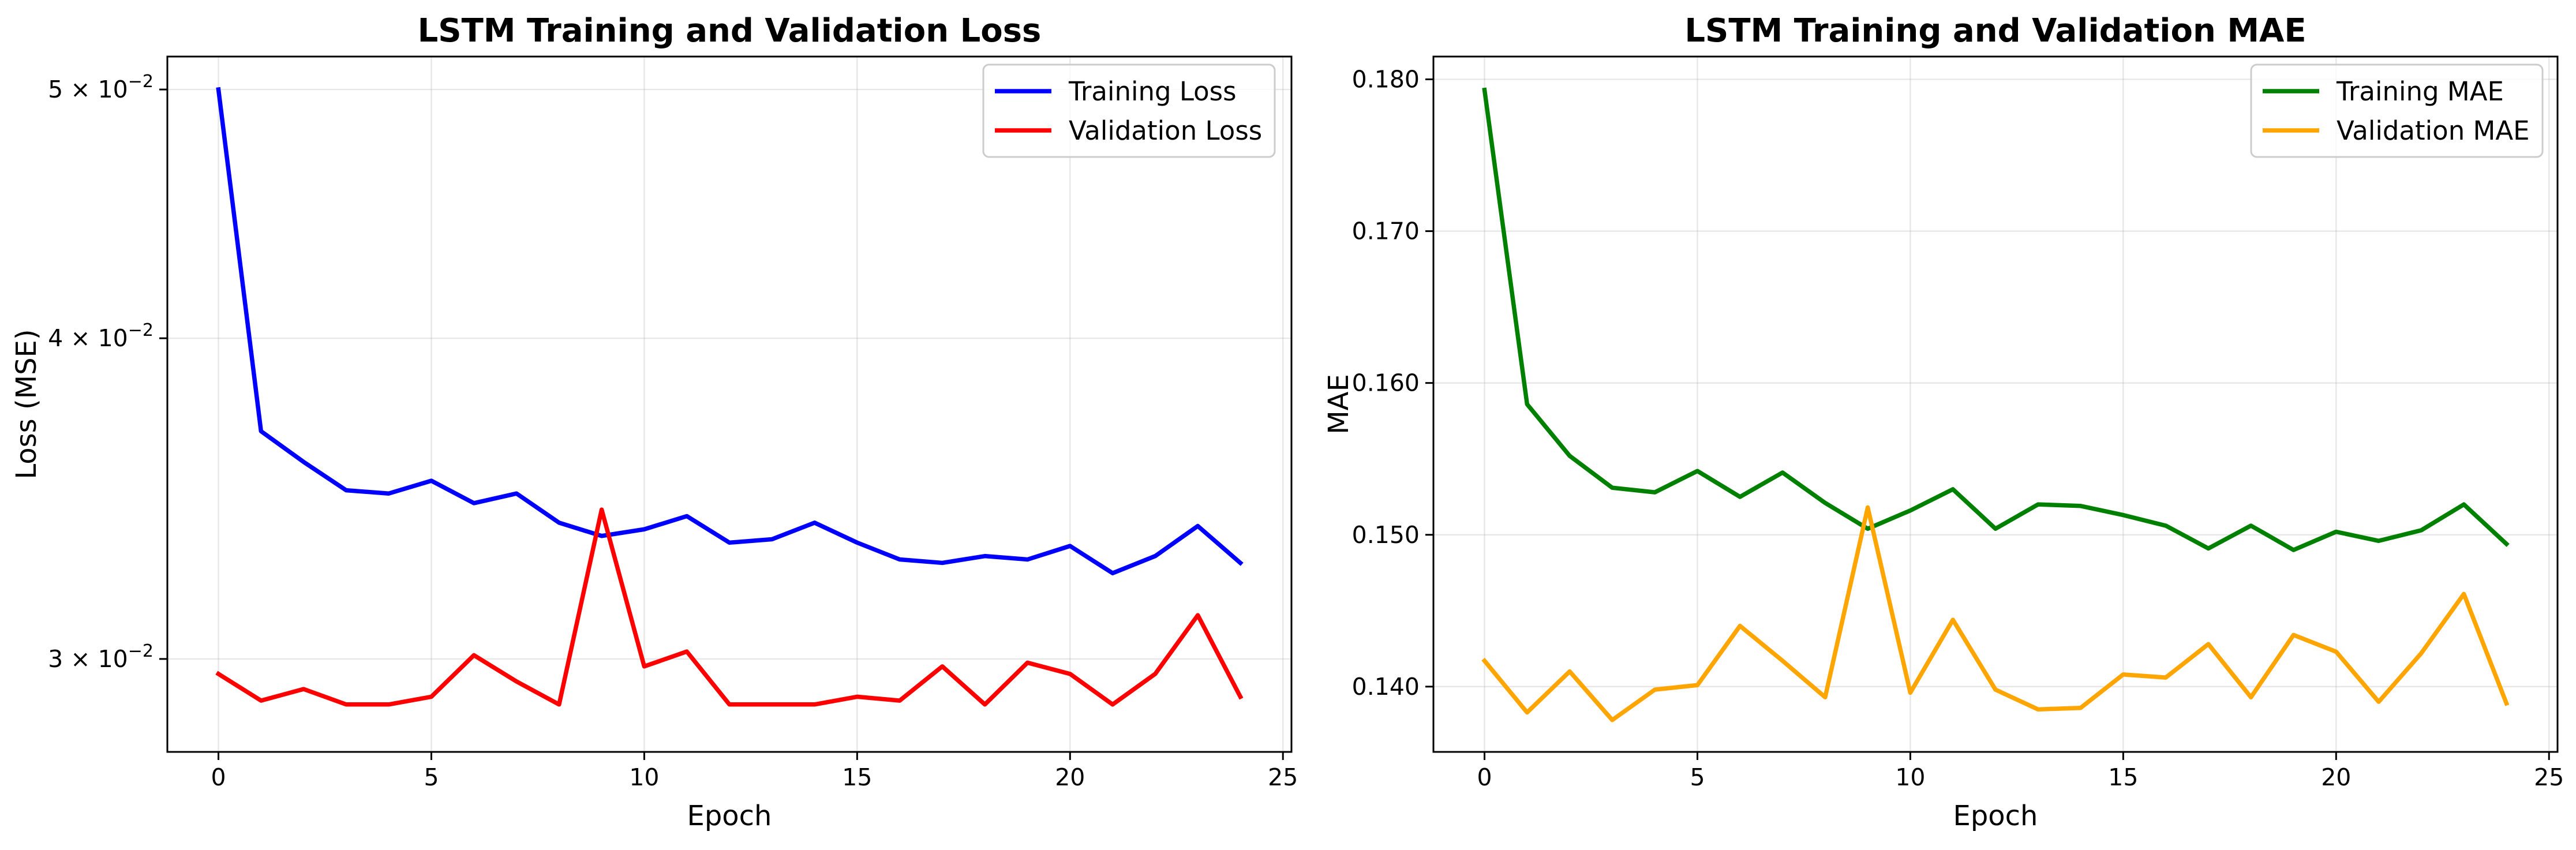  Describe the element at coordinates (2434, 130) in the screenshot. I see `legend-label-validation-mae: Validation MAE` at that location.